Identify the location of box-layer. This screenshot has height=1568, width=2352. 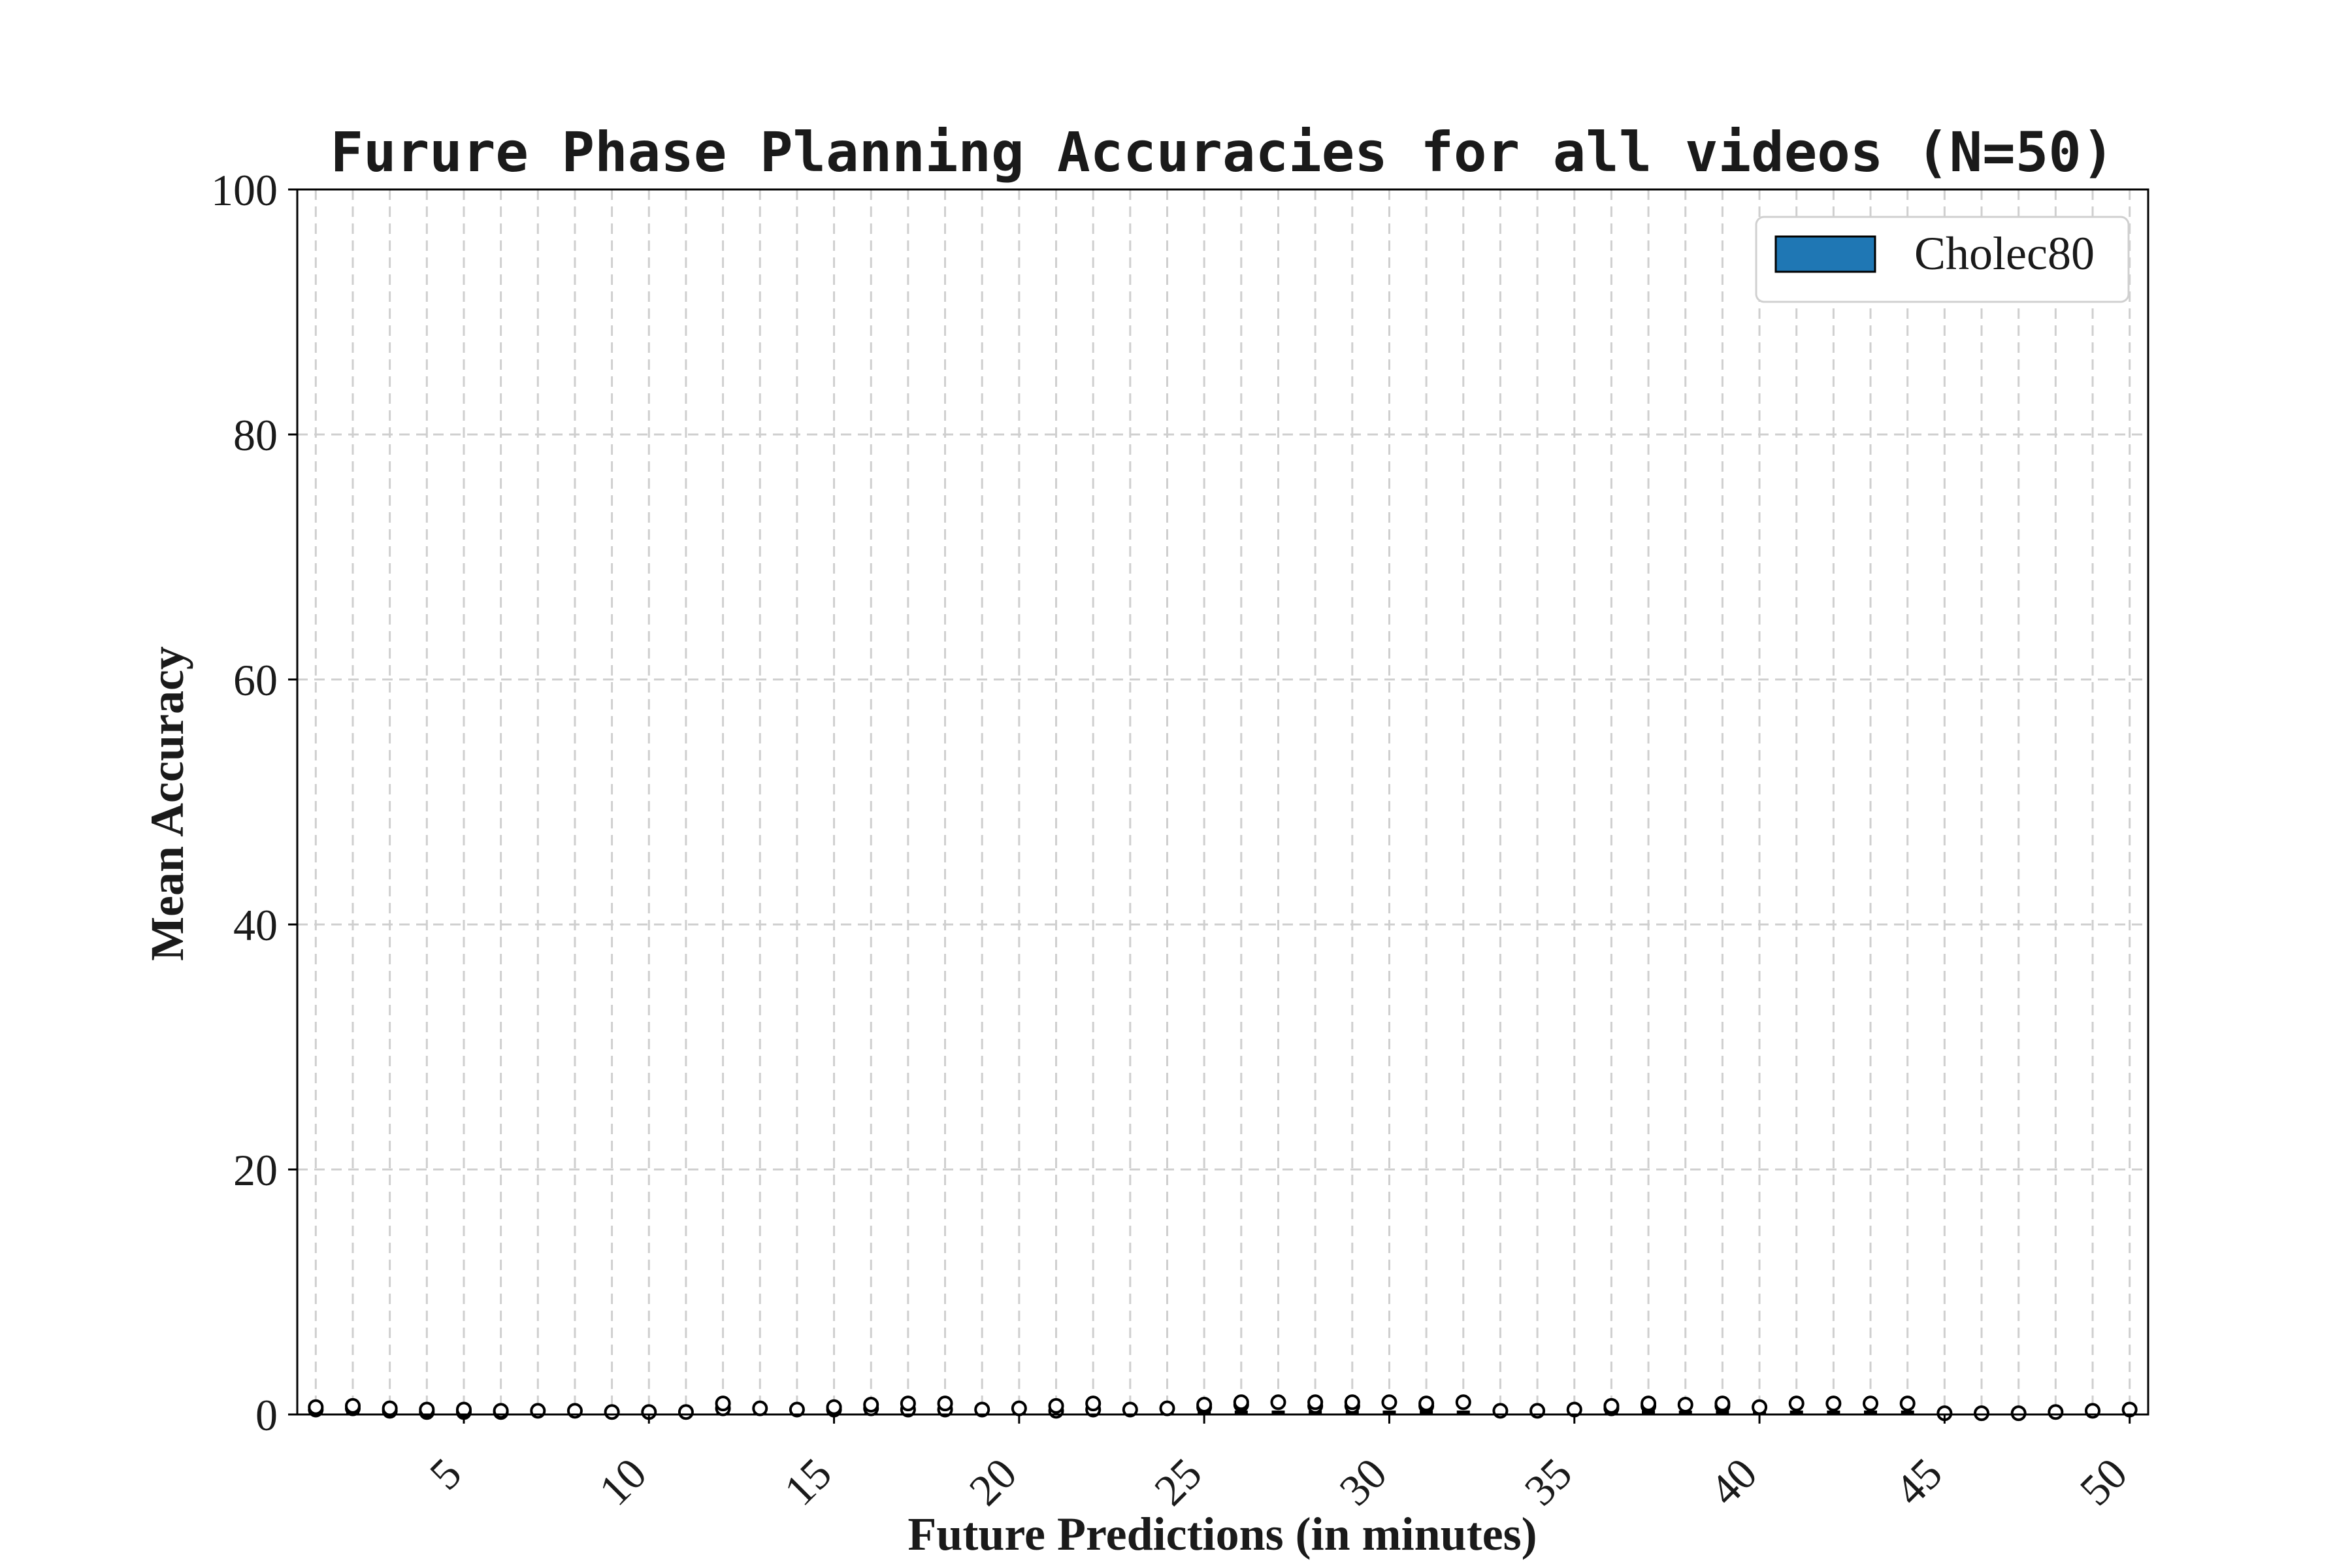
(1223, 1408).